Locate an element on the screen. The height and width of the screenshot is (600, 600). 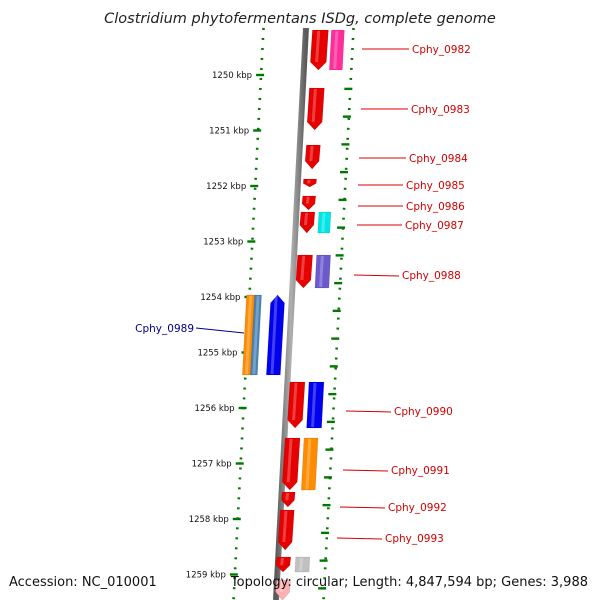
feature-cphy-0991-shine is located at coordinates (289, 460).